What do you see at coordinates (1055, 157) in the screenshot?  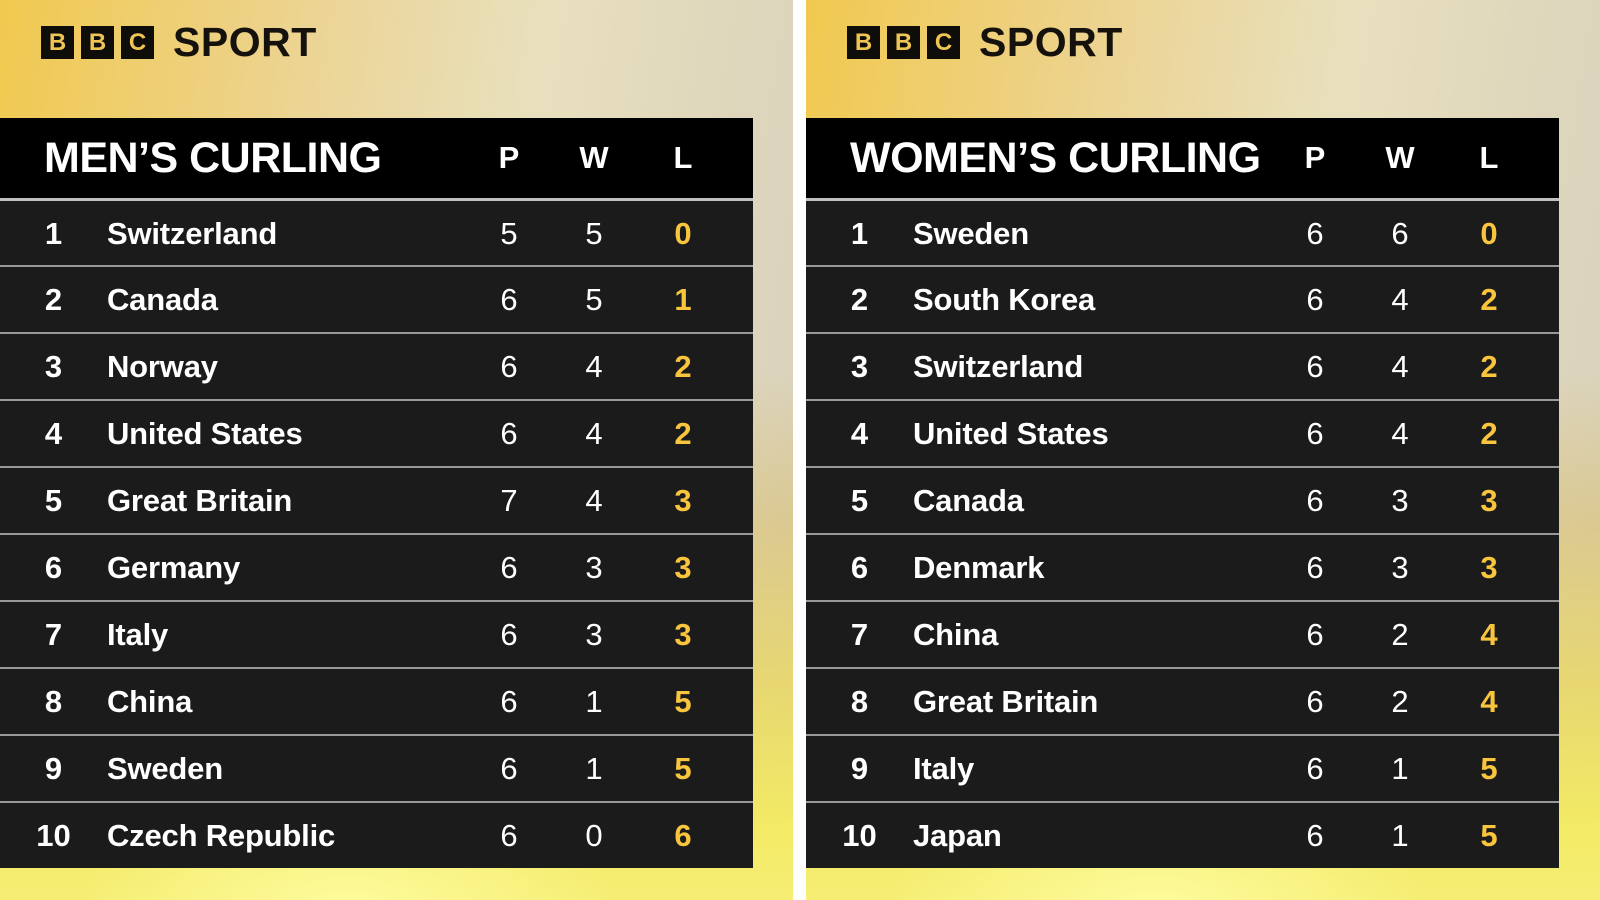 I see `table-title: WOMEN’S CURLING` at bounding box center [1055, 157].